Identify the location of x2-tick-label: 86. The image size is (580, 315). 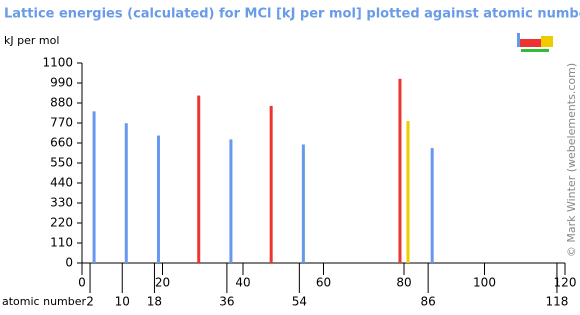
(428, 302).